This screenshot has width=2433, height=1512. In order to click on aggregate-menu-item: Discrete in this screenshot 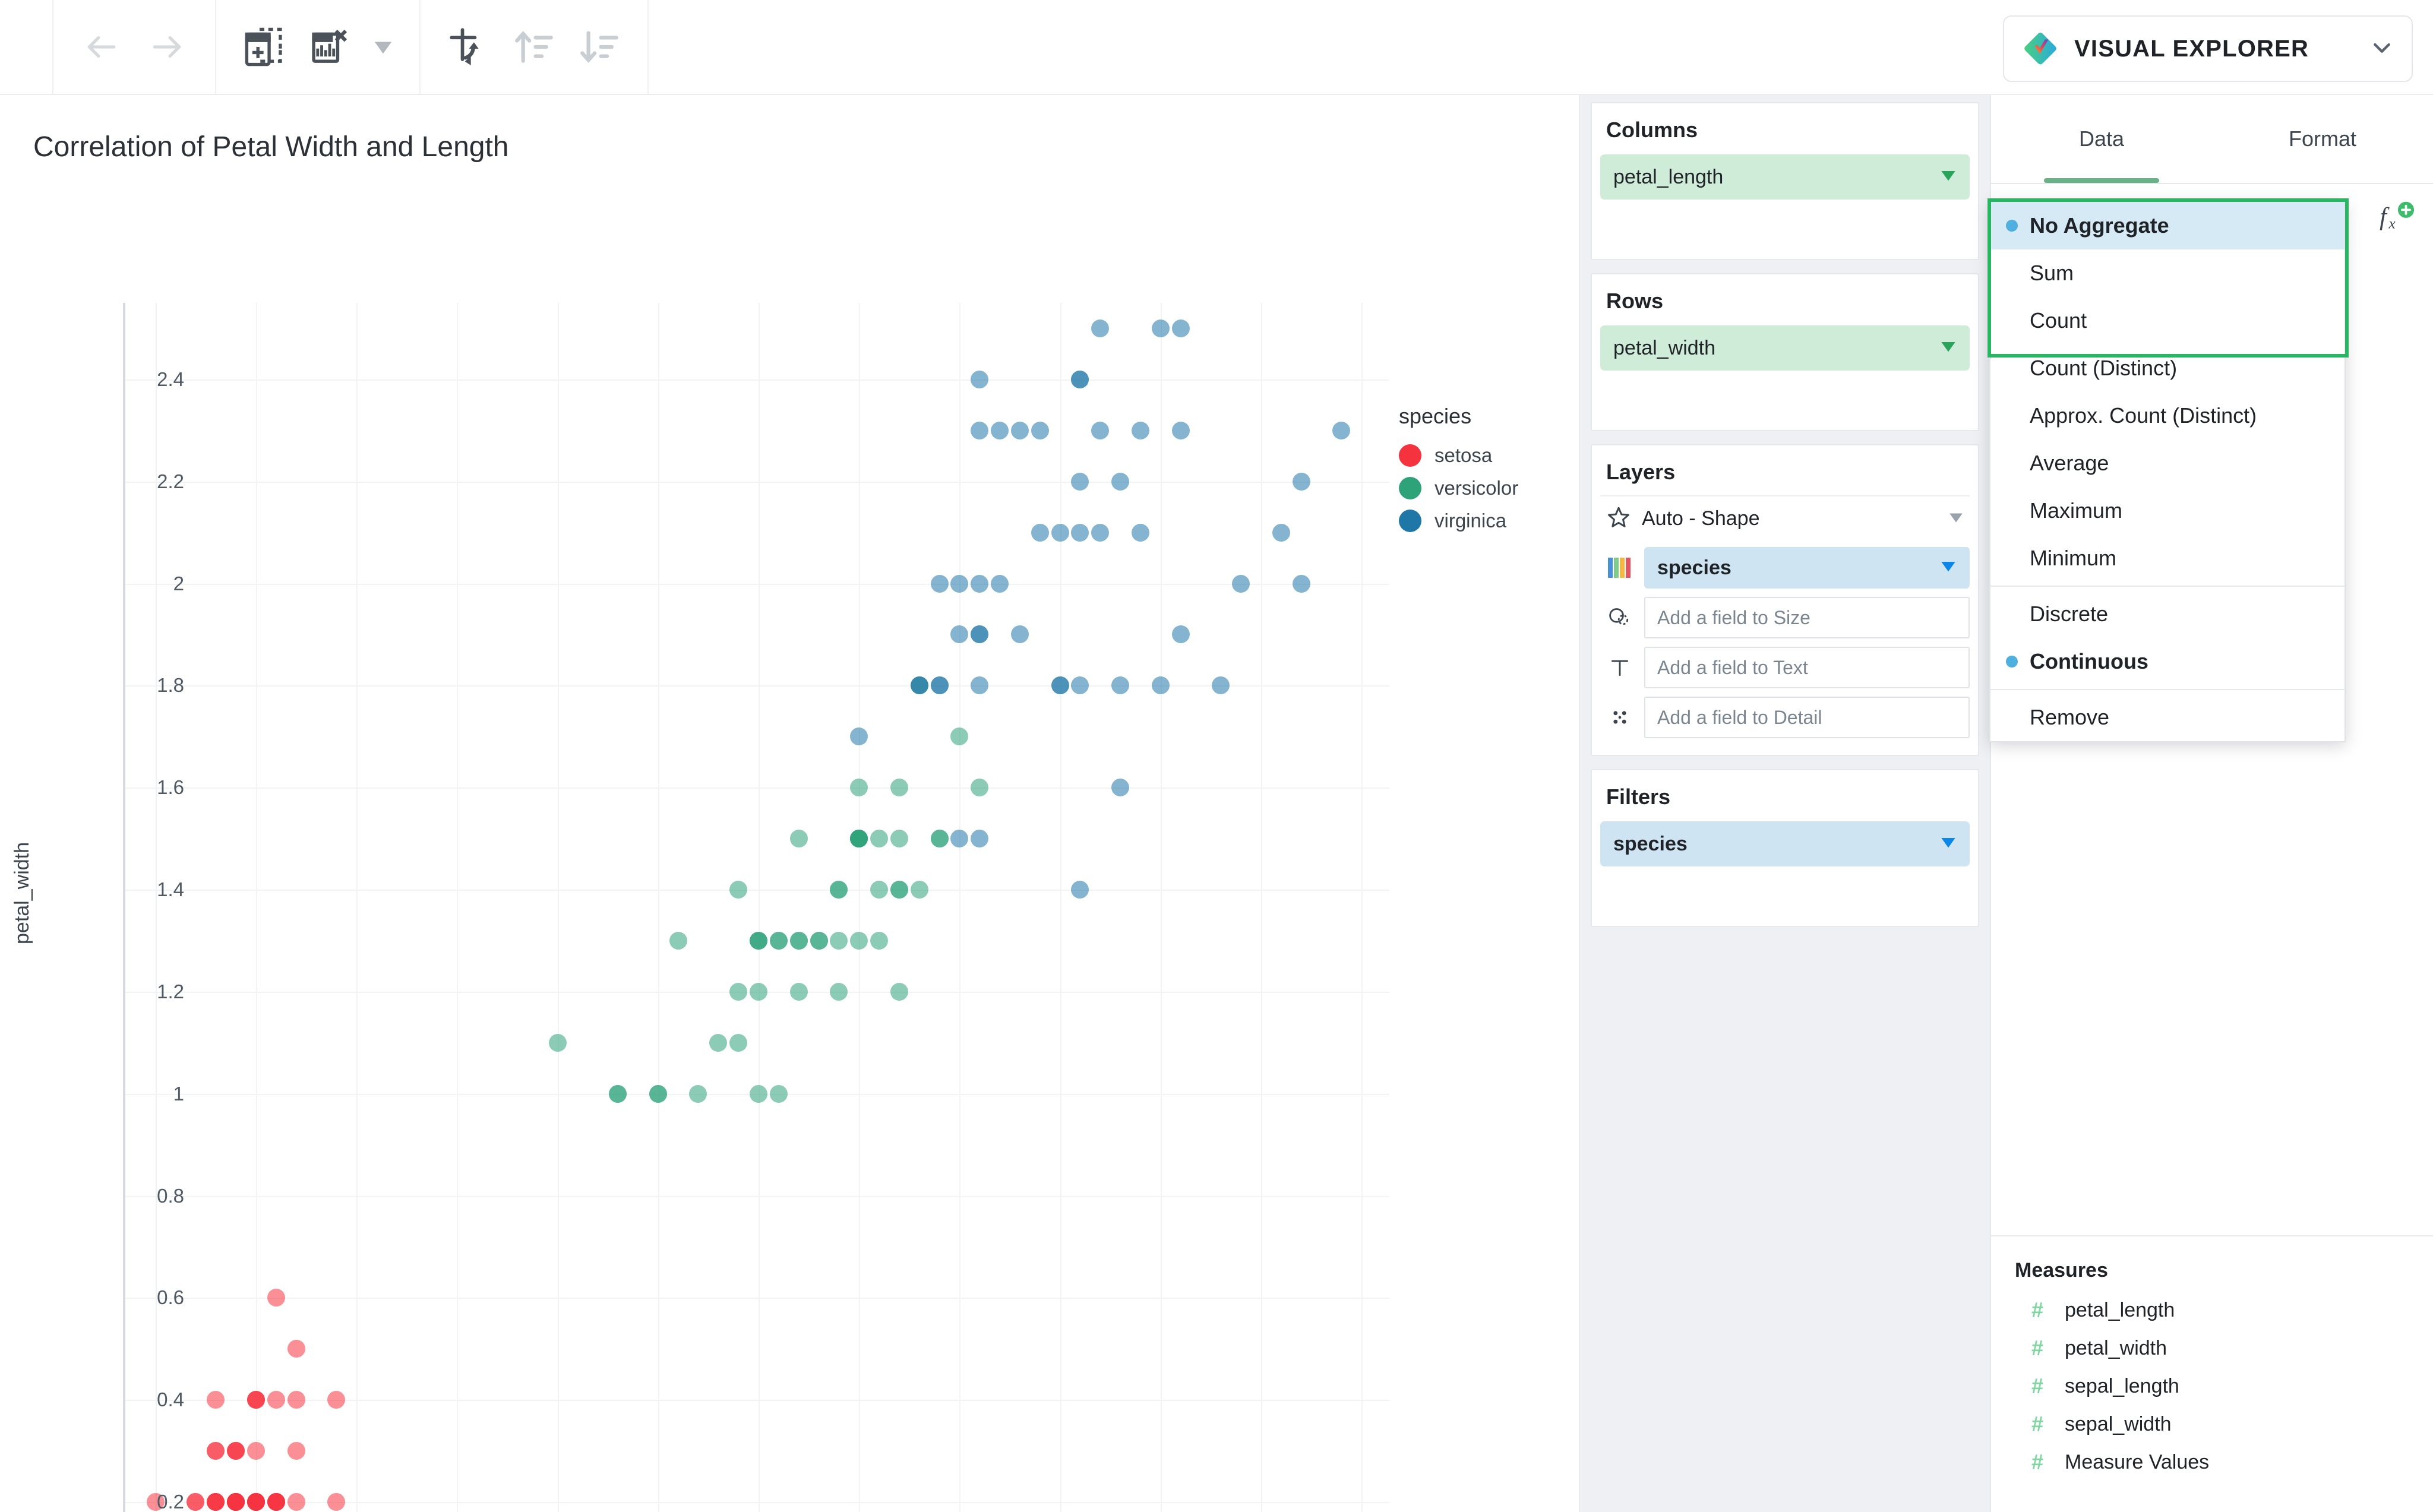, I will do `click(2167, 614)`.